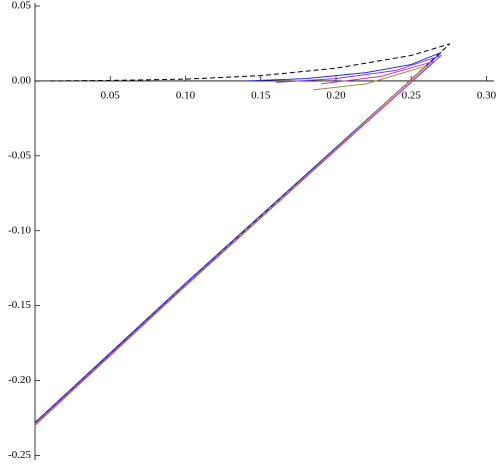  What do you see at coordinates (19, 380) in the screenshot?
I see `y-tick-label: -0.20` at bounding box center [19, 380].